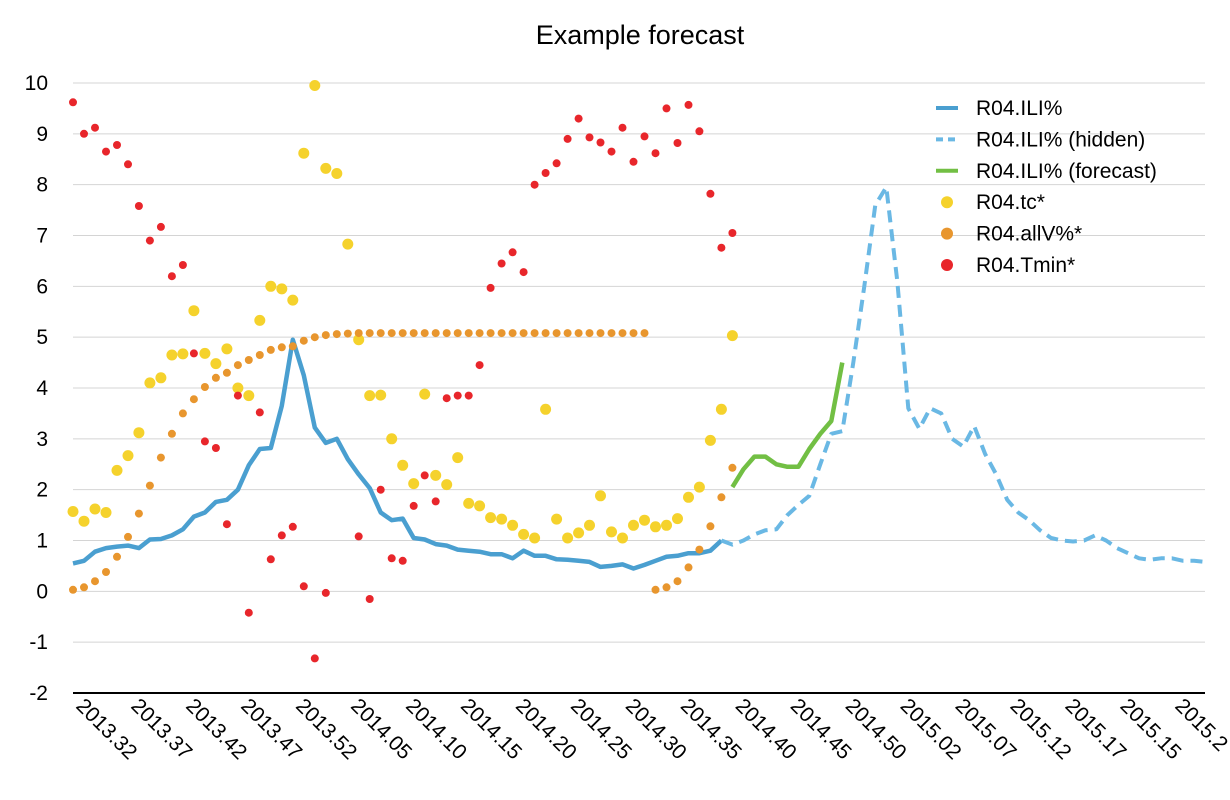 Image resolution: width=1230 pixels, height=800 pixels. Describe the element at coordinates (1040, 139) in the screenshot. I see `legend-item: R04.ILI% (hidden)` at that location.